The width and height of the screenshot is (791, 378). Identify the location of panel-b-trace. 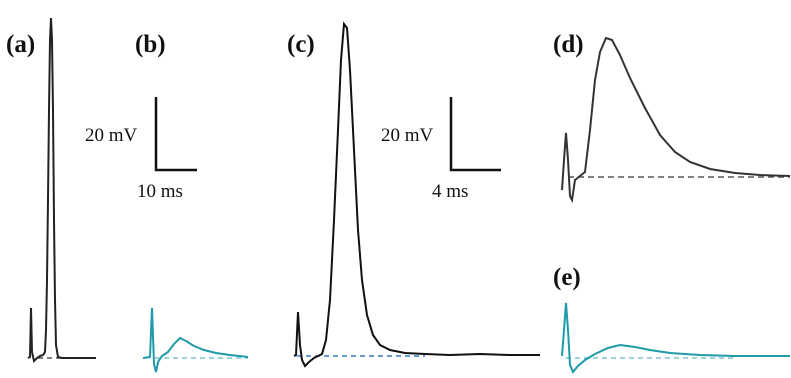
(195, 340).